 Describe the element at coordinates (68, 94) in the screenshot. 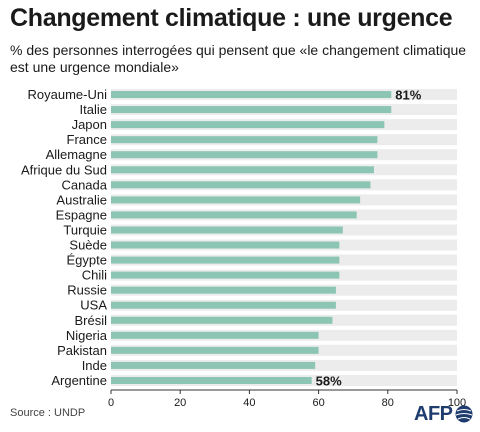

I see `category-label: Royaume-Uni` at that location.